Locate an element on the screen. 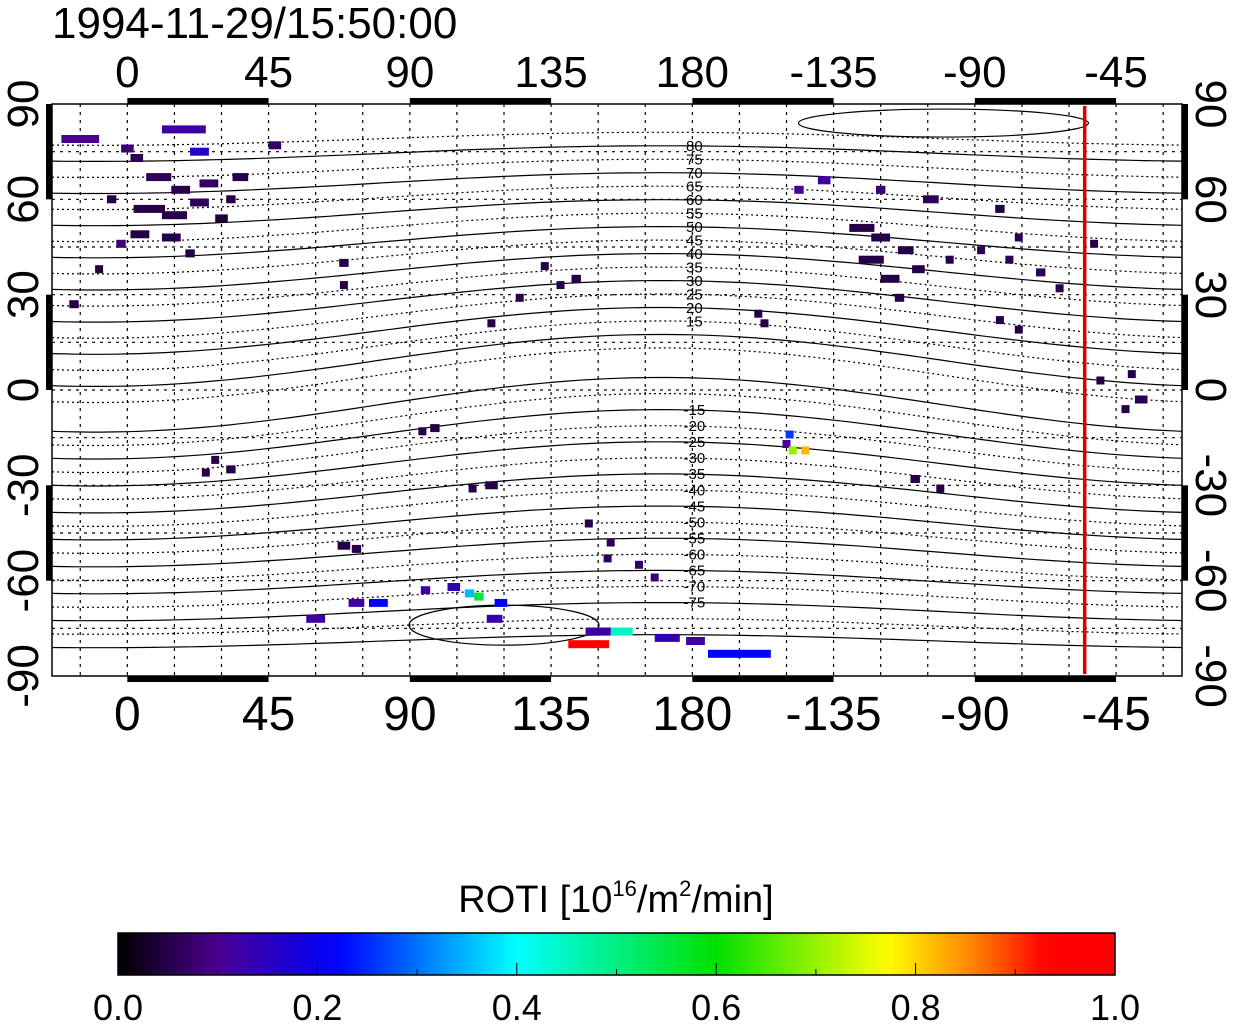 The image size is (1240, 1024). right-lat-tick-label: 90 is located at coordinates (1210, 104).